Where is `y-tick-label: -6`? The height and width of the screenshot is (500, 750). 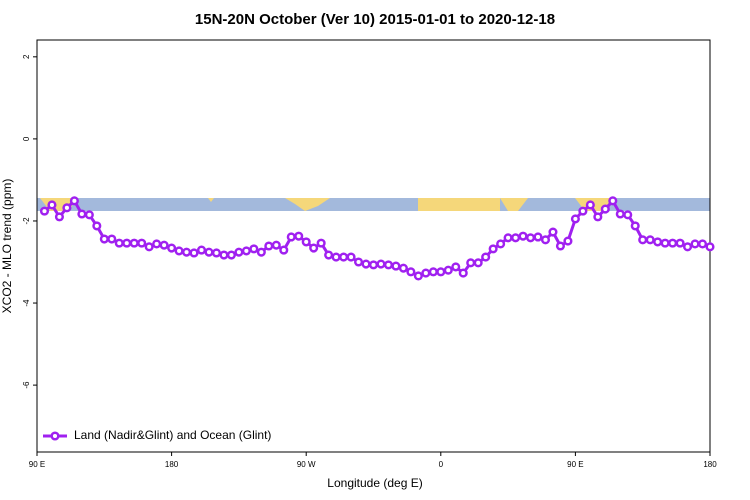
y-tick-label: -6 is located at coordinates (26, 385).